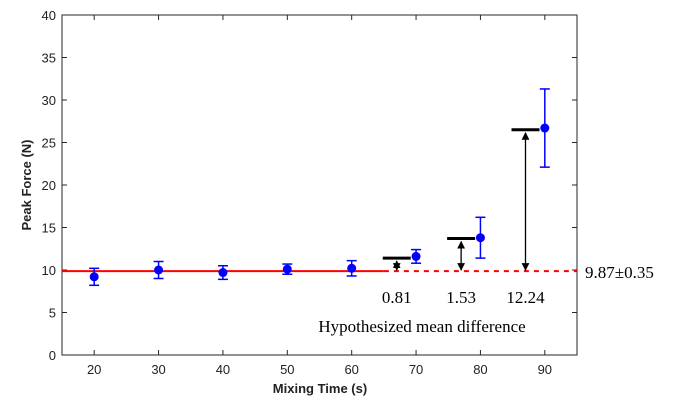 This screenshot has height=405, width=675. I want to click on hypothesized-annotation: Hypothesized mean difference, so click(421, 326).